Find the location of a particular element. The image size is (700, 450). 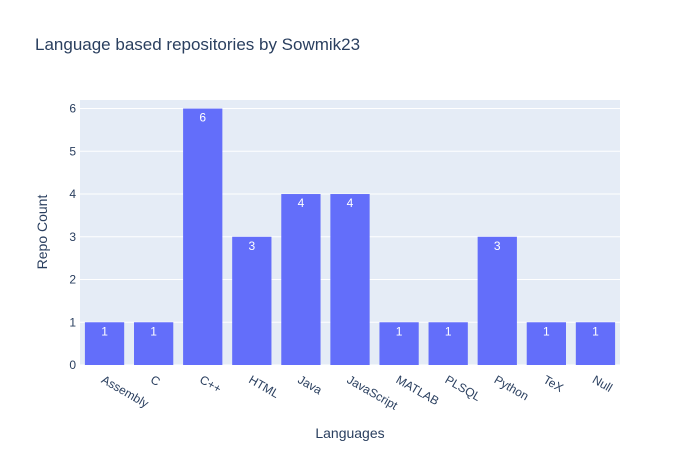

y-tick-label: 4 is located at coordinates (72, 194).